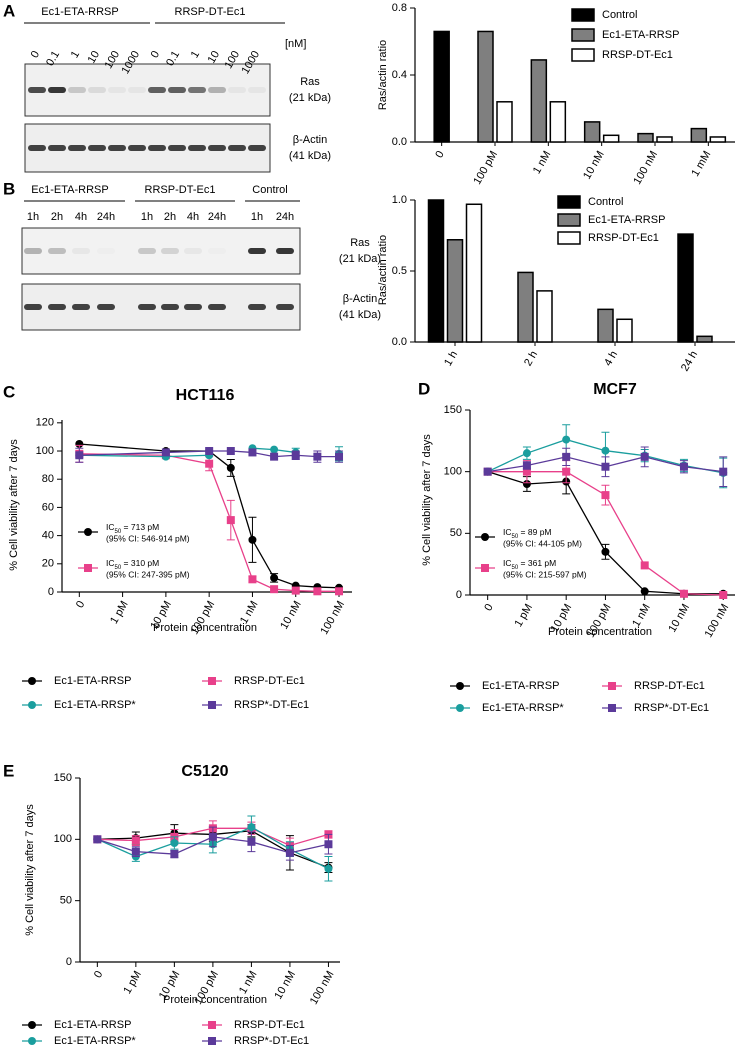 This screenshot has width=744, height=1050. What do you see at coordinates (310, 98) in the screenshot?
I see `band-size: (21 kDa)` at bounding box center [310, 98].